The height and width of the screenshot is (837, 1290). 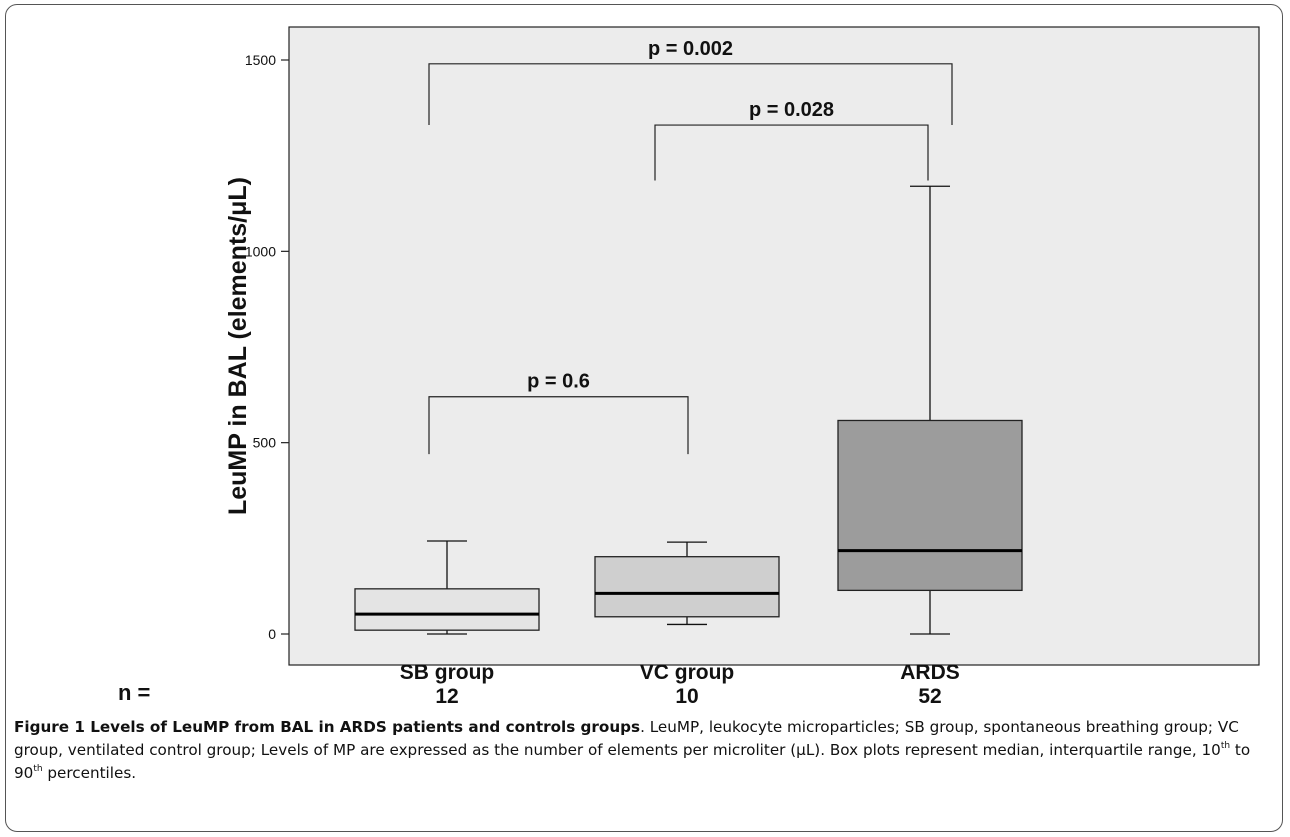 I want to click on category-label-1: SB group, so click(x=447, y=672).